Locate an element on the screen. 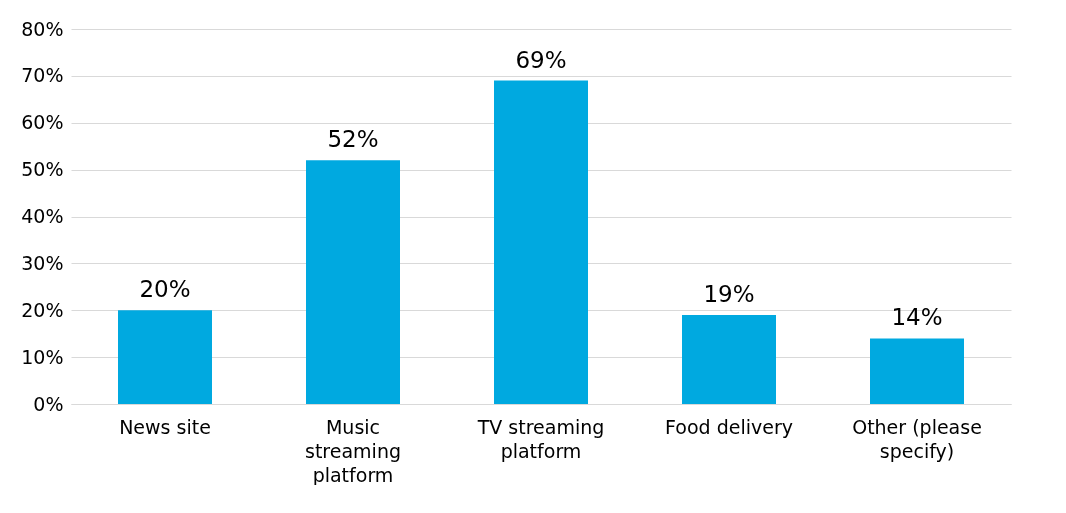 This screenshot has width=1066, height=513. y-tick-label: 30% is located at coordinates (42, 262).